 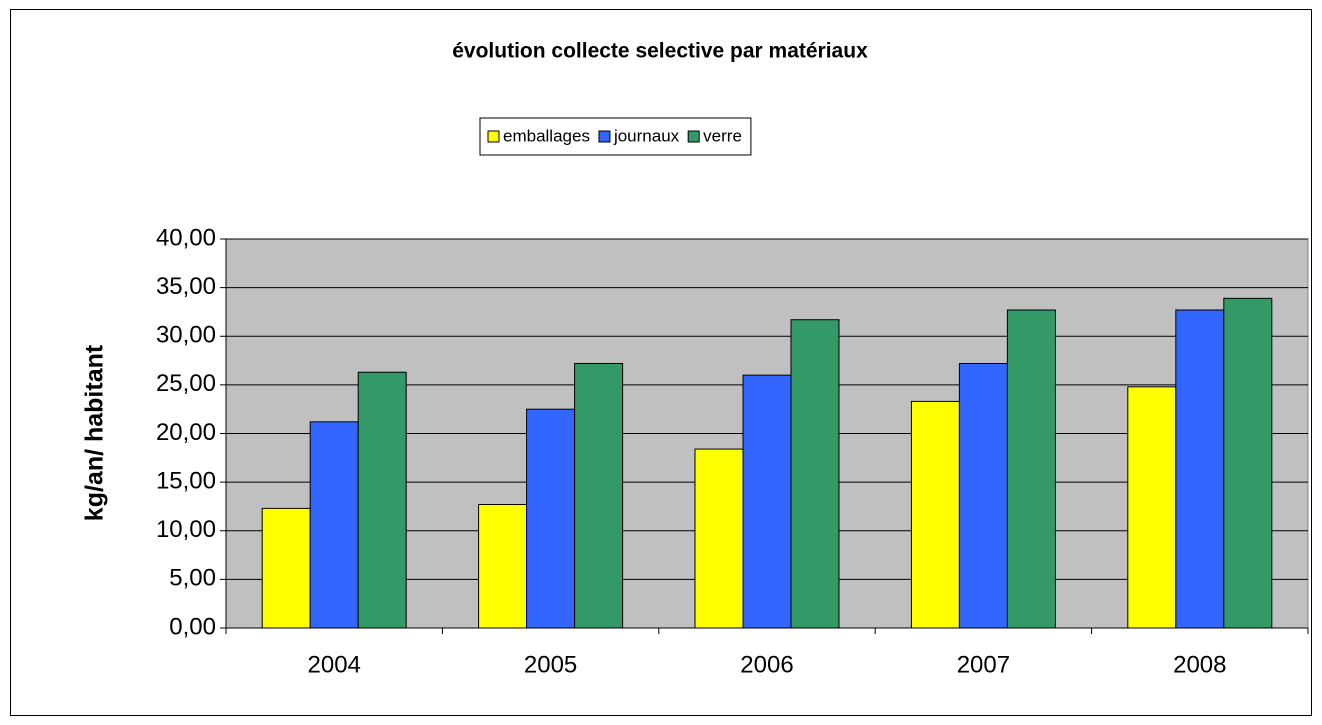 What do you see at coordinates (186, 383) in the screenshot?
I see `y-tick-label: 25,00` at bounding box center [186, 383].